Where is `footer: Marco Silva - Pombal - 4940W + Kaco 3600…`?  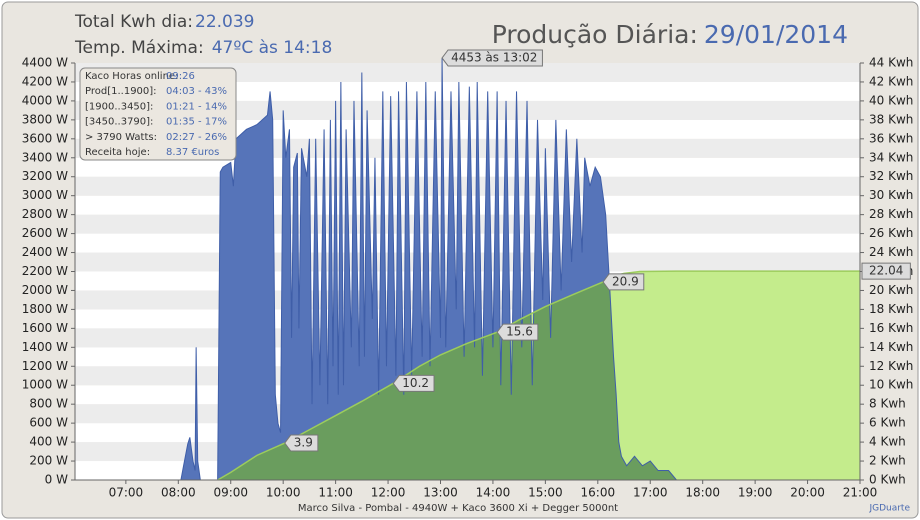 footer: Marco Silva - Pombal - 4940W + Kaco 3600… is located at coordinates (458, 508).